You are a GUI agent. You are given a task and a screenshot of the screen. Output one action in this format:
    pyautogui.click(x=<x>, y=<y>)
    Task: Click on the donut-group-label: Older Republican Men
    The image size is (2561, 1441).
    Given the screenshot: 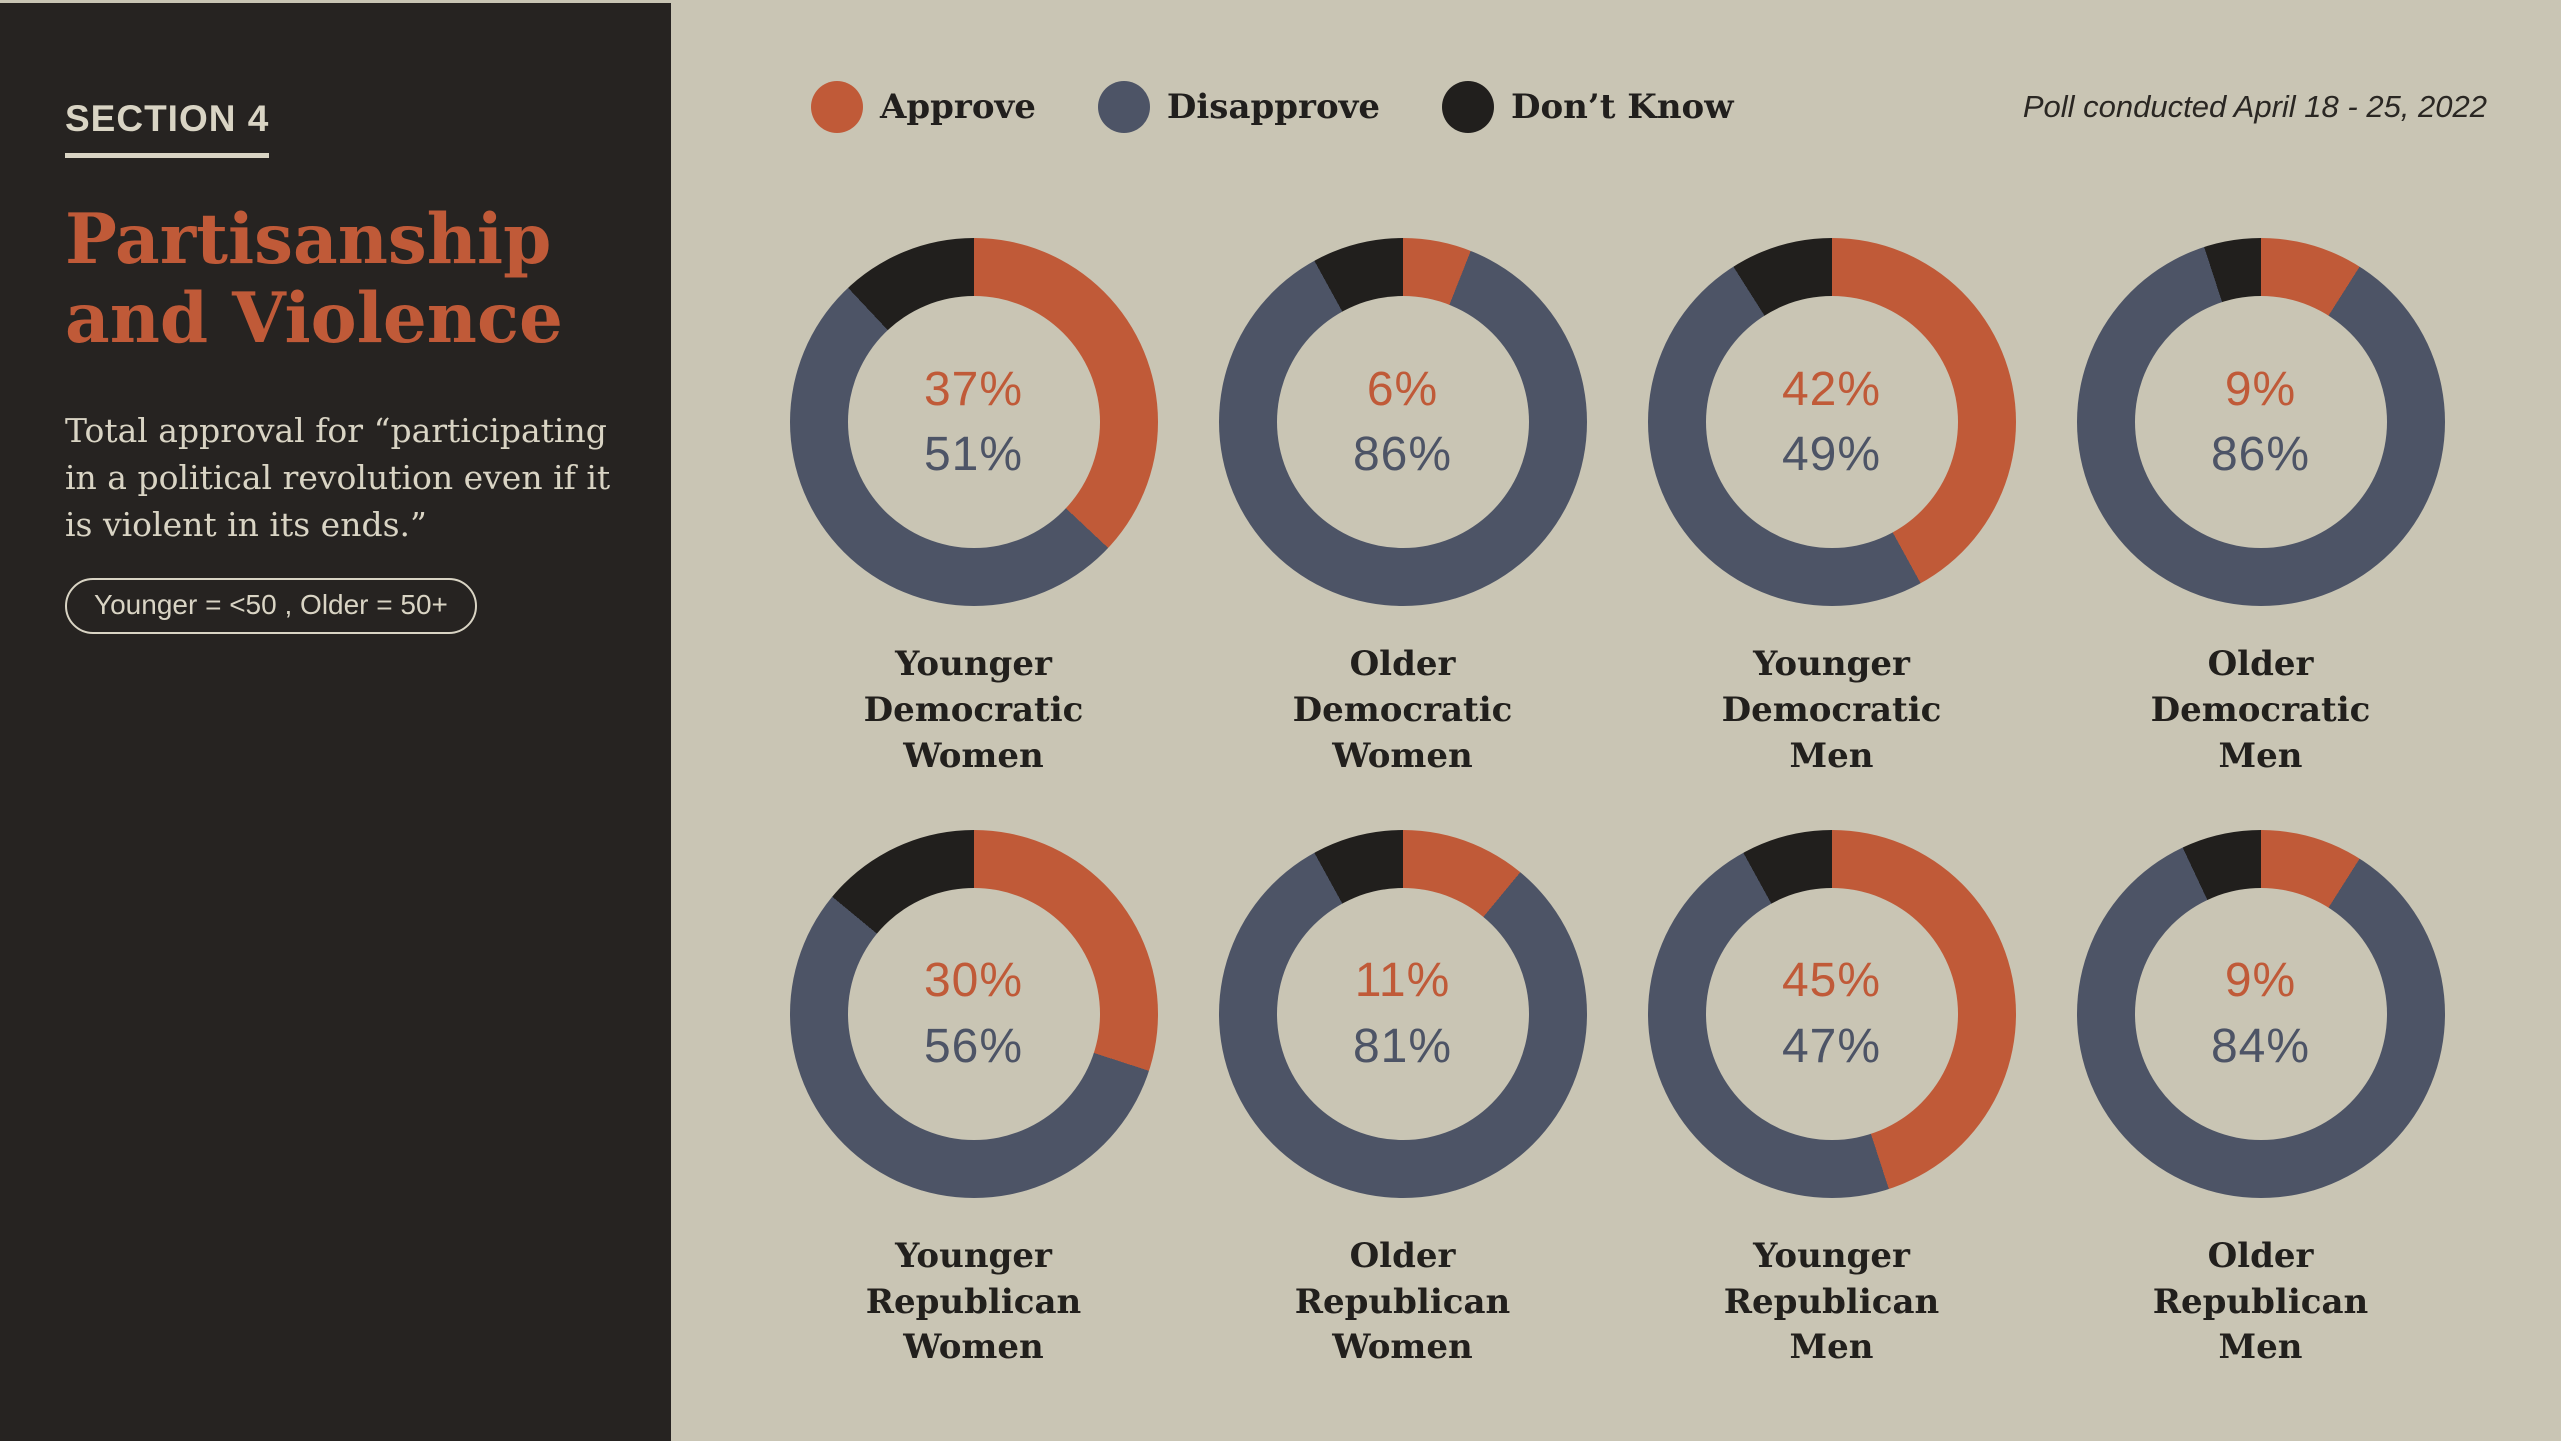 What is the action you would take?
    pyautogui.click(x=2260, y=1301)
    